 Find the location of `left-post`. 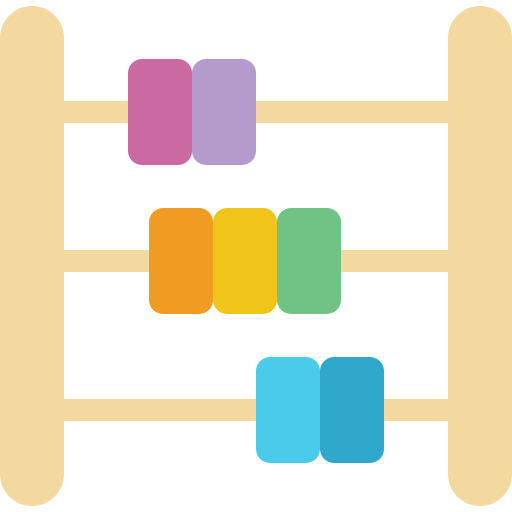

left-post is located at coordinates (32, 256).